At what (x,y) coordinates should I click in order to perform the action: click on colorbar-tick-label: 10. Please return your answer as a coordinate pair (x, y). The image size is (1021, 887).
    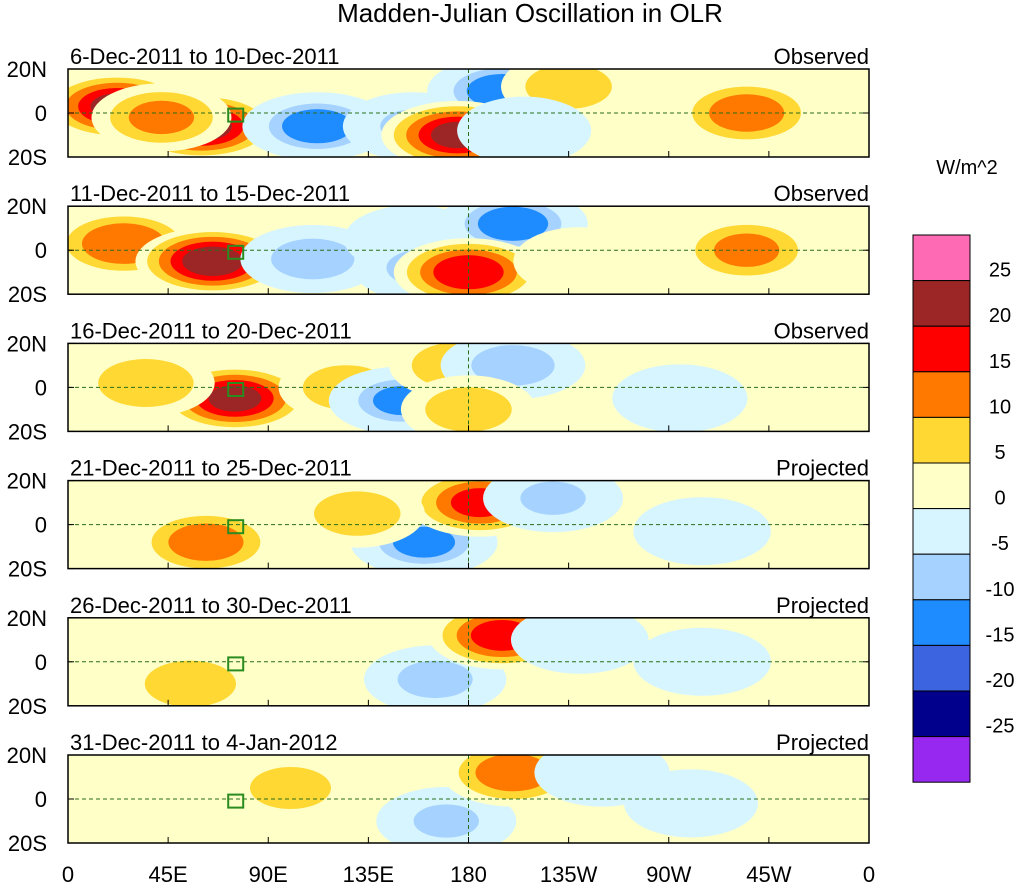
    Looking at the image, I should click on (1000, 407).